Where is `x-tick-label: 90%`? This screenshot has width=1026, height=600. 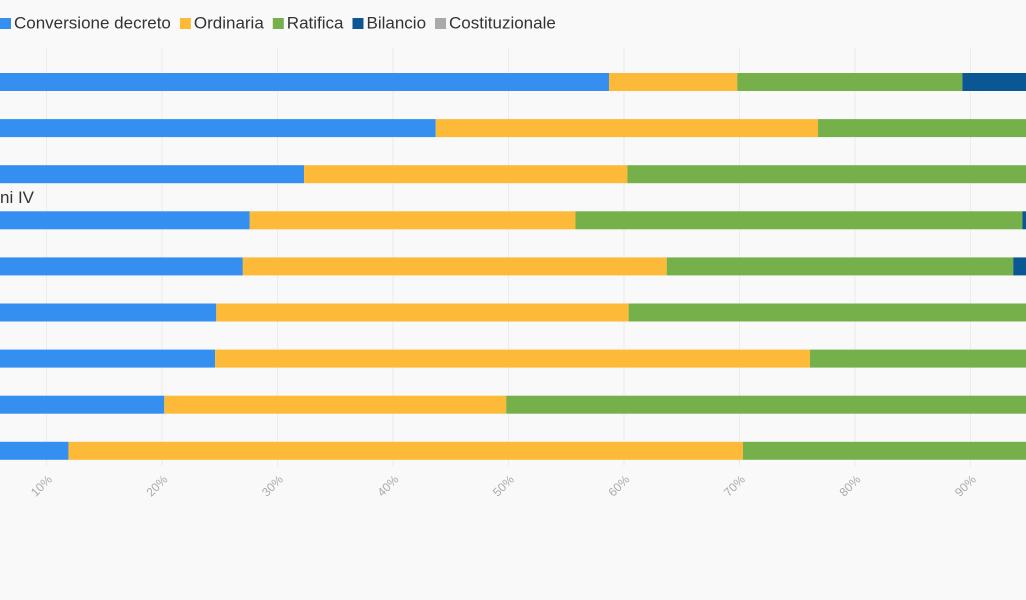 x-tick-label: 90% is located at coordinates (965, 485).